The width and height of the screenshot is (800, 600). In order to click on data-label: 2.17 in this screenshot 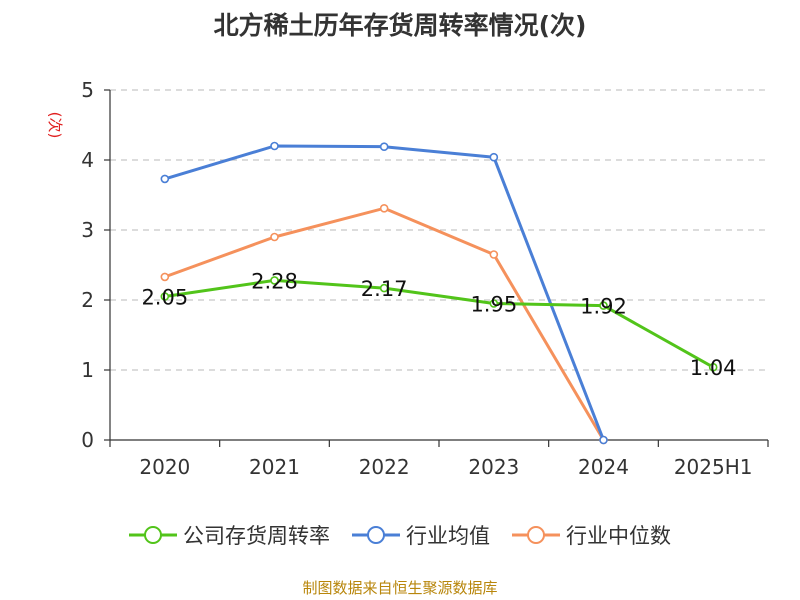, I will do `click(384, 289)`.